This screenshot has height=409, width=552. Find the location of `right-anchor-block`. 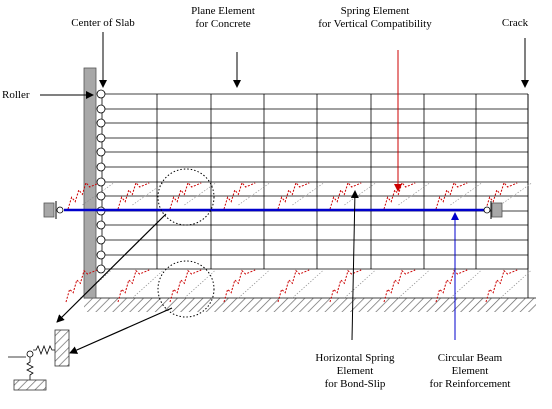

right-anchor-block is located at coordinates (497, 210).